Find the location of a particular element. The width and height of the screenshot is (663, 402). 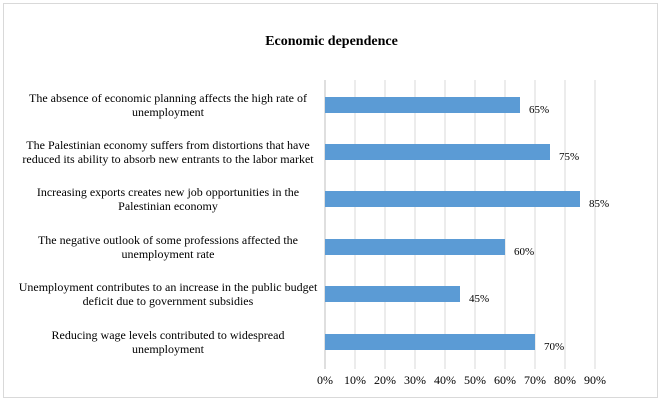

data-label: 60% is located at coordinates (524, 252).